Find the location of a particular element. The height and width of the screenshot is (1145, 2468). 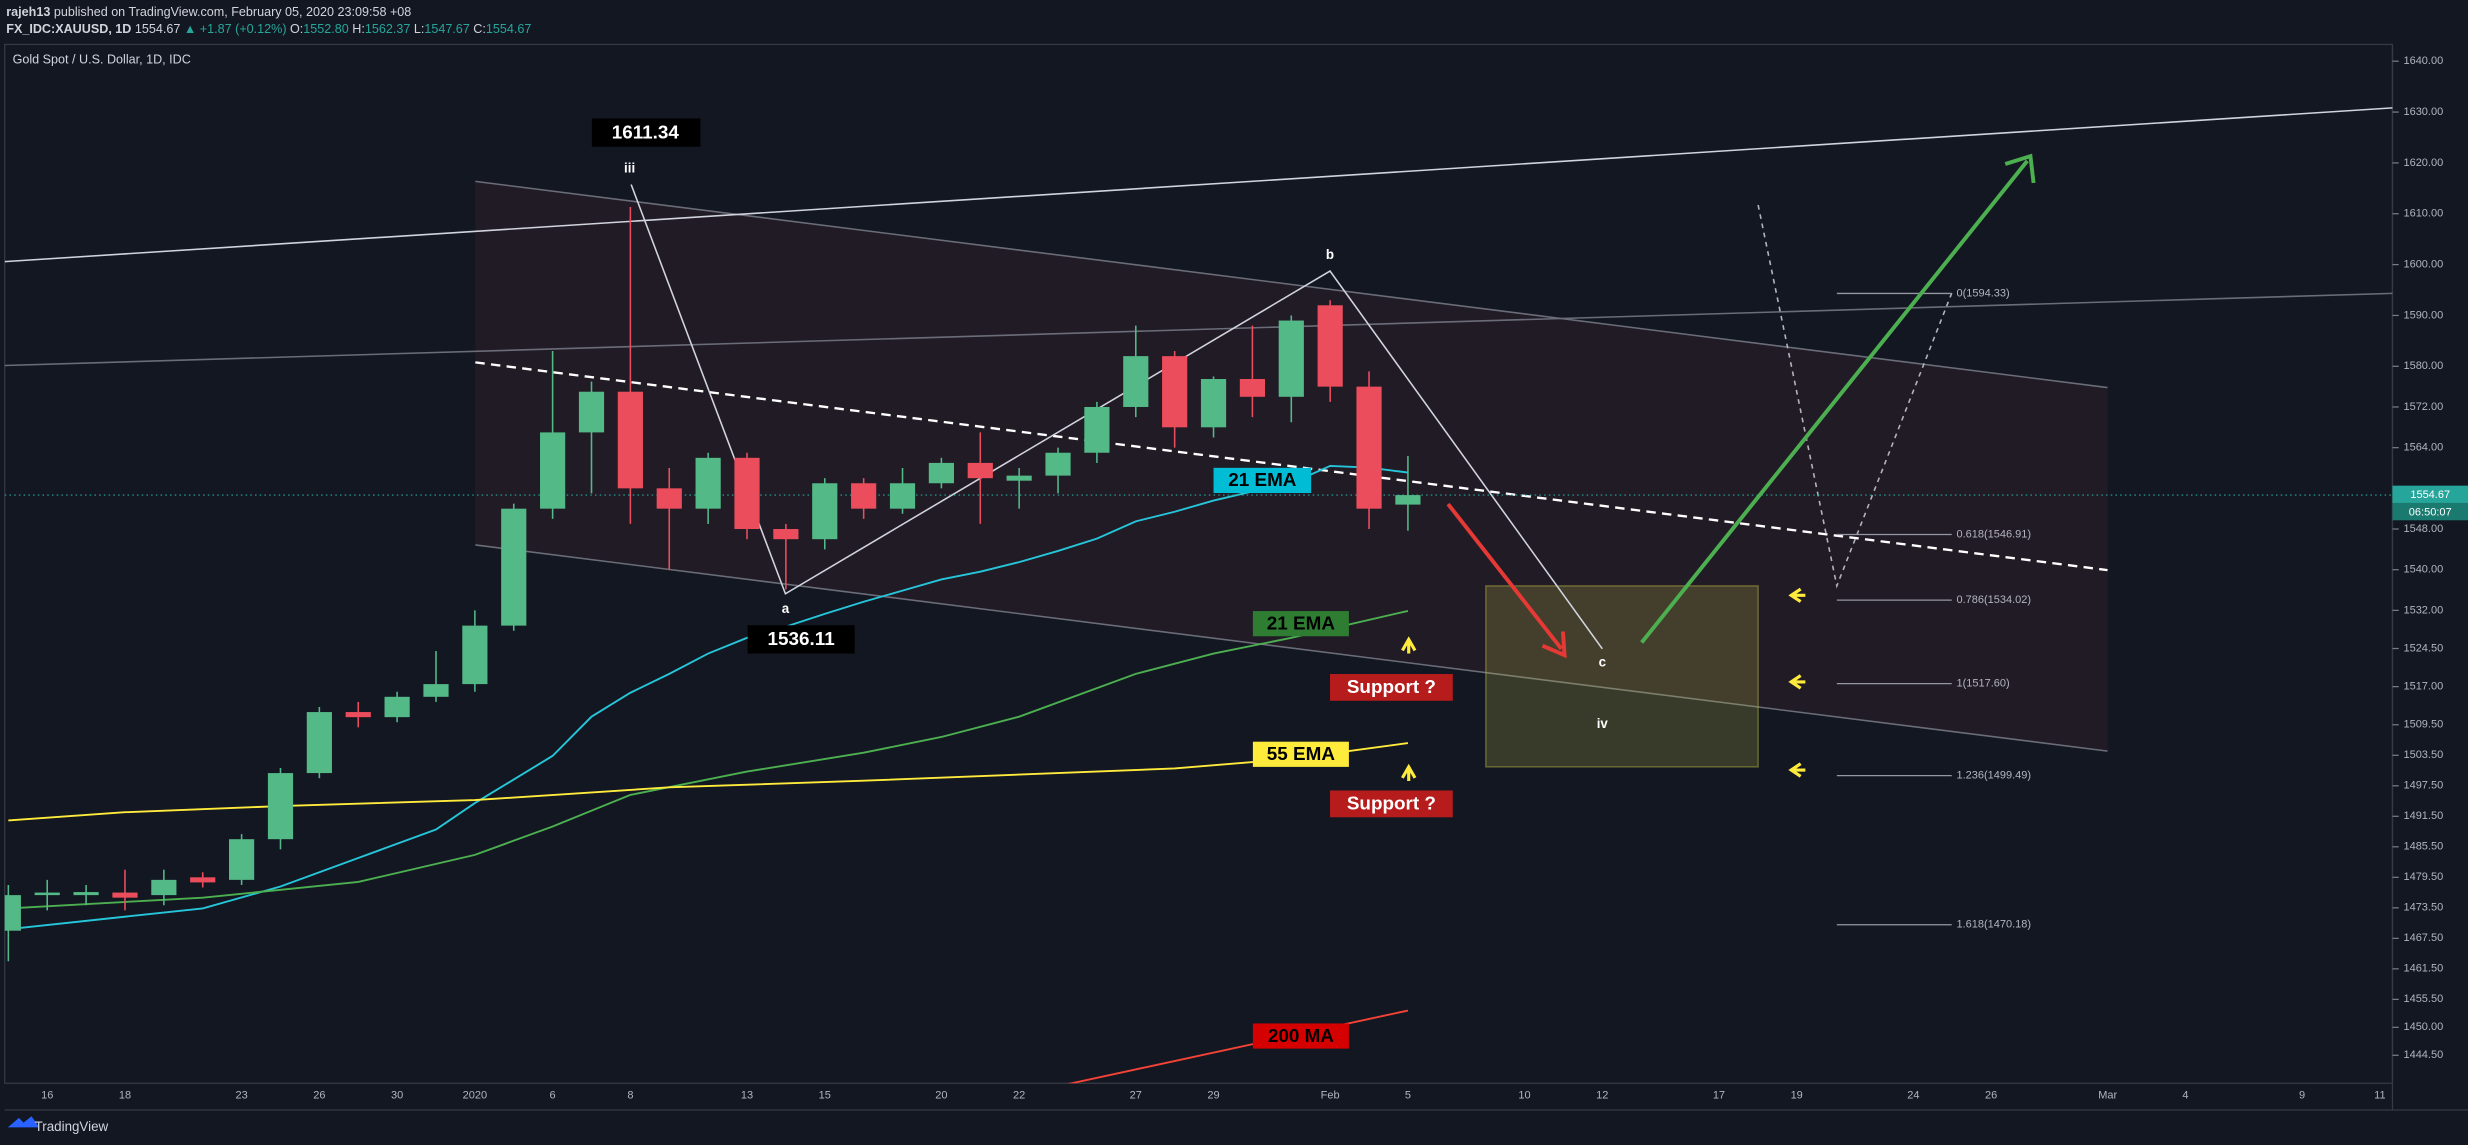

ohlc-value: 1562.37 is located at coordinates (387, 30).